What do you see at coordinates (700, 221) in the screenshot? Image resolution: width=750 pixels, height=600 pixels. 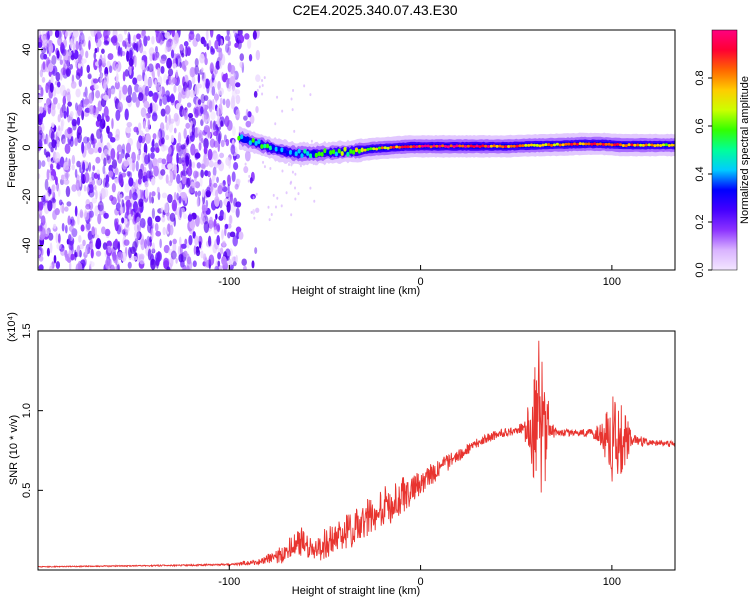 I see `colorbar-tick-label: 0.2` at bounding box center [700, 221].